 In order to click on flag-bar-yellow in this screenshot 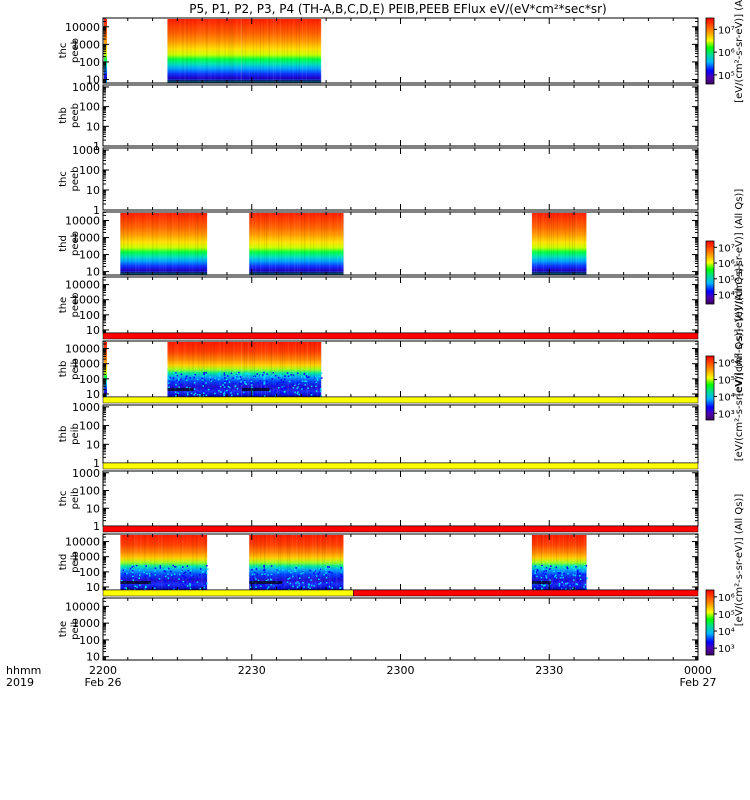, I will do `click(400, 466)`.